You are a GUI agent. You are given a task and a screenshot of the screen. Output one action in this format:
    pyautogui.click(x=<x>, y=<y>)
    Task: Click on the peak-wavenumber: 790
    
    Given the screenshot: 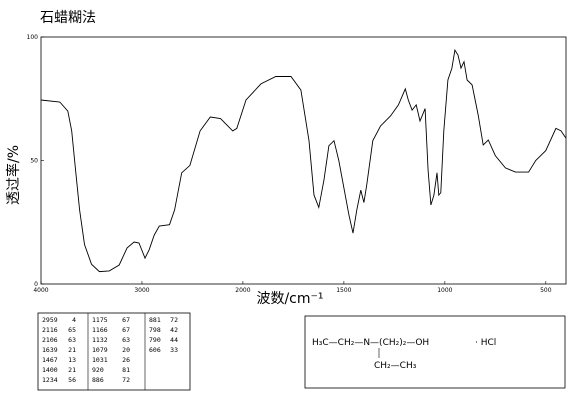 What is the action you would take?
    pyautogui.click(x=155, y=340)
    